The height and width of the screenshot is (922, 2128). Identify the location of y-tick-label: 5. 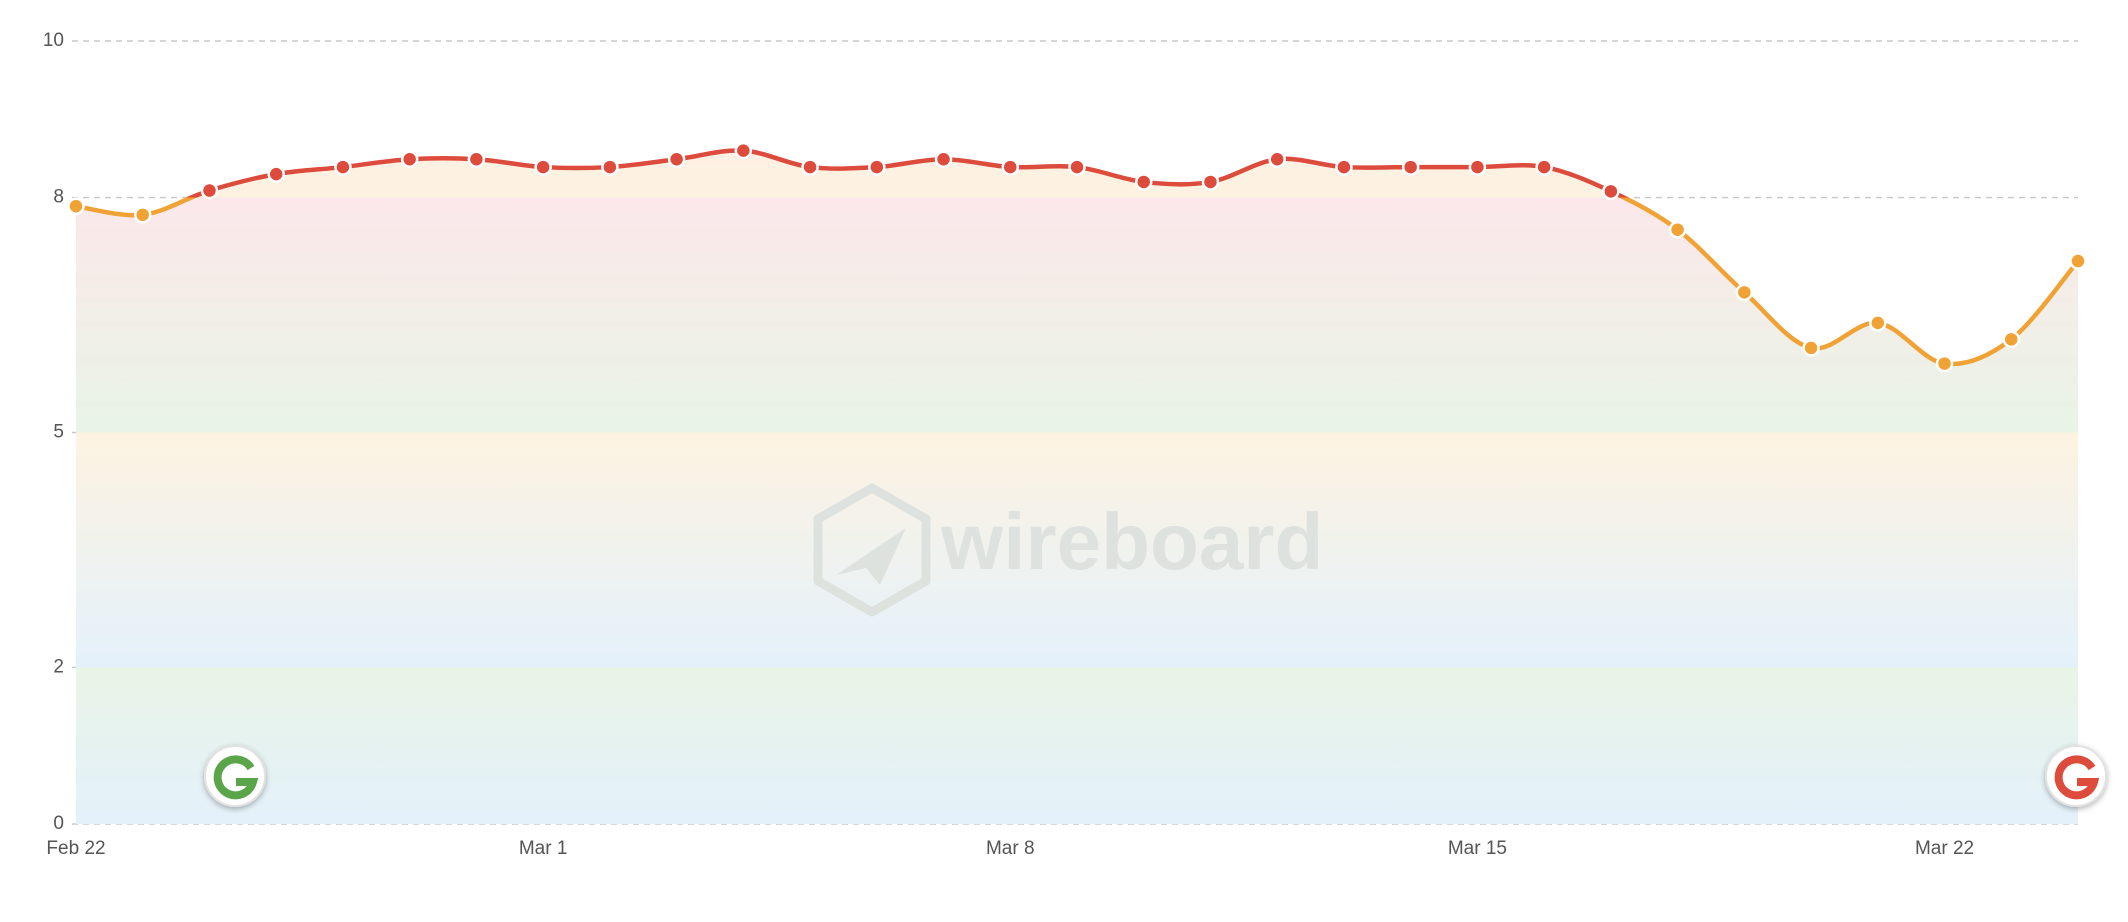
(58, 432).